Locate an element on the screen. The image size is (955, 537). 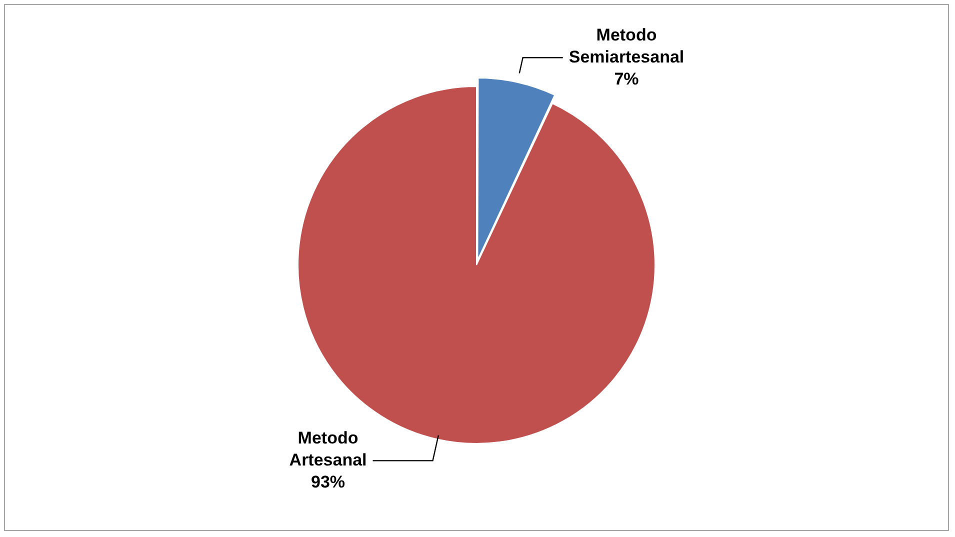
data-label: 7% is located at coordinates (626, 78).